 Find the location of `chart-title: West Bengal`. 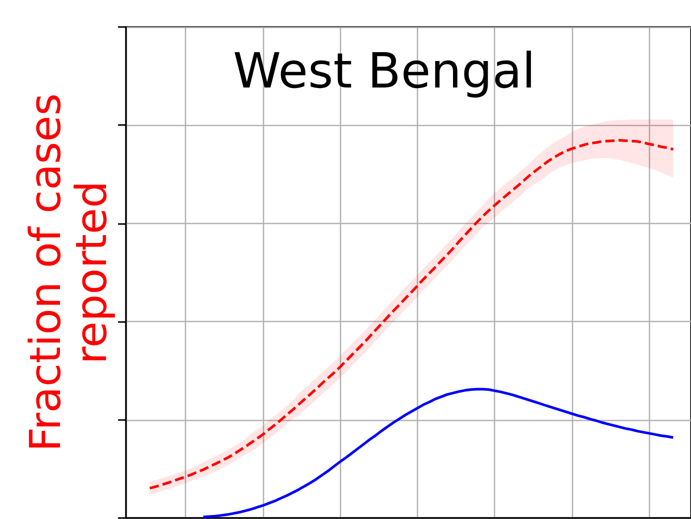

chart-title: West Bengal is located at coordinates (384, 72).